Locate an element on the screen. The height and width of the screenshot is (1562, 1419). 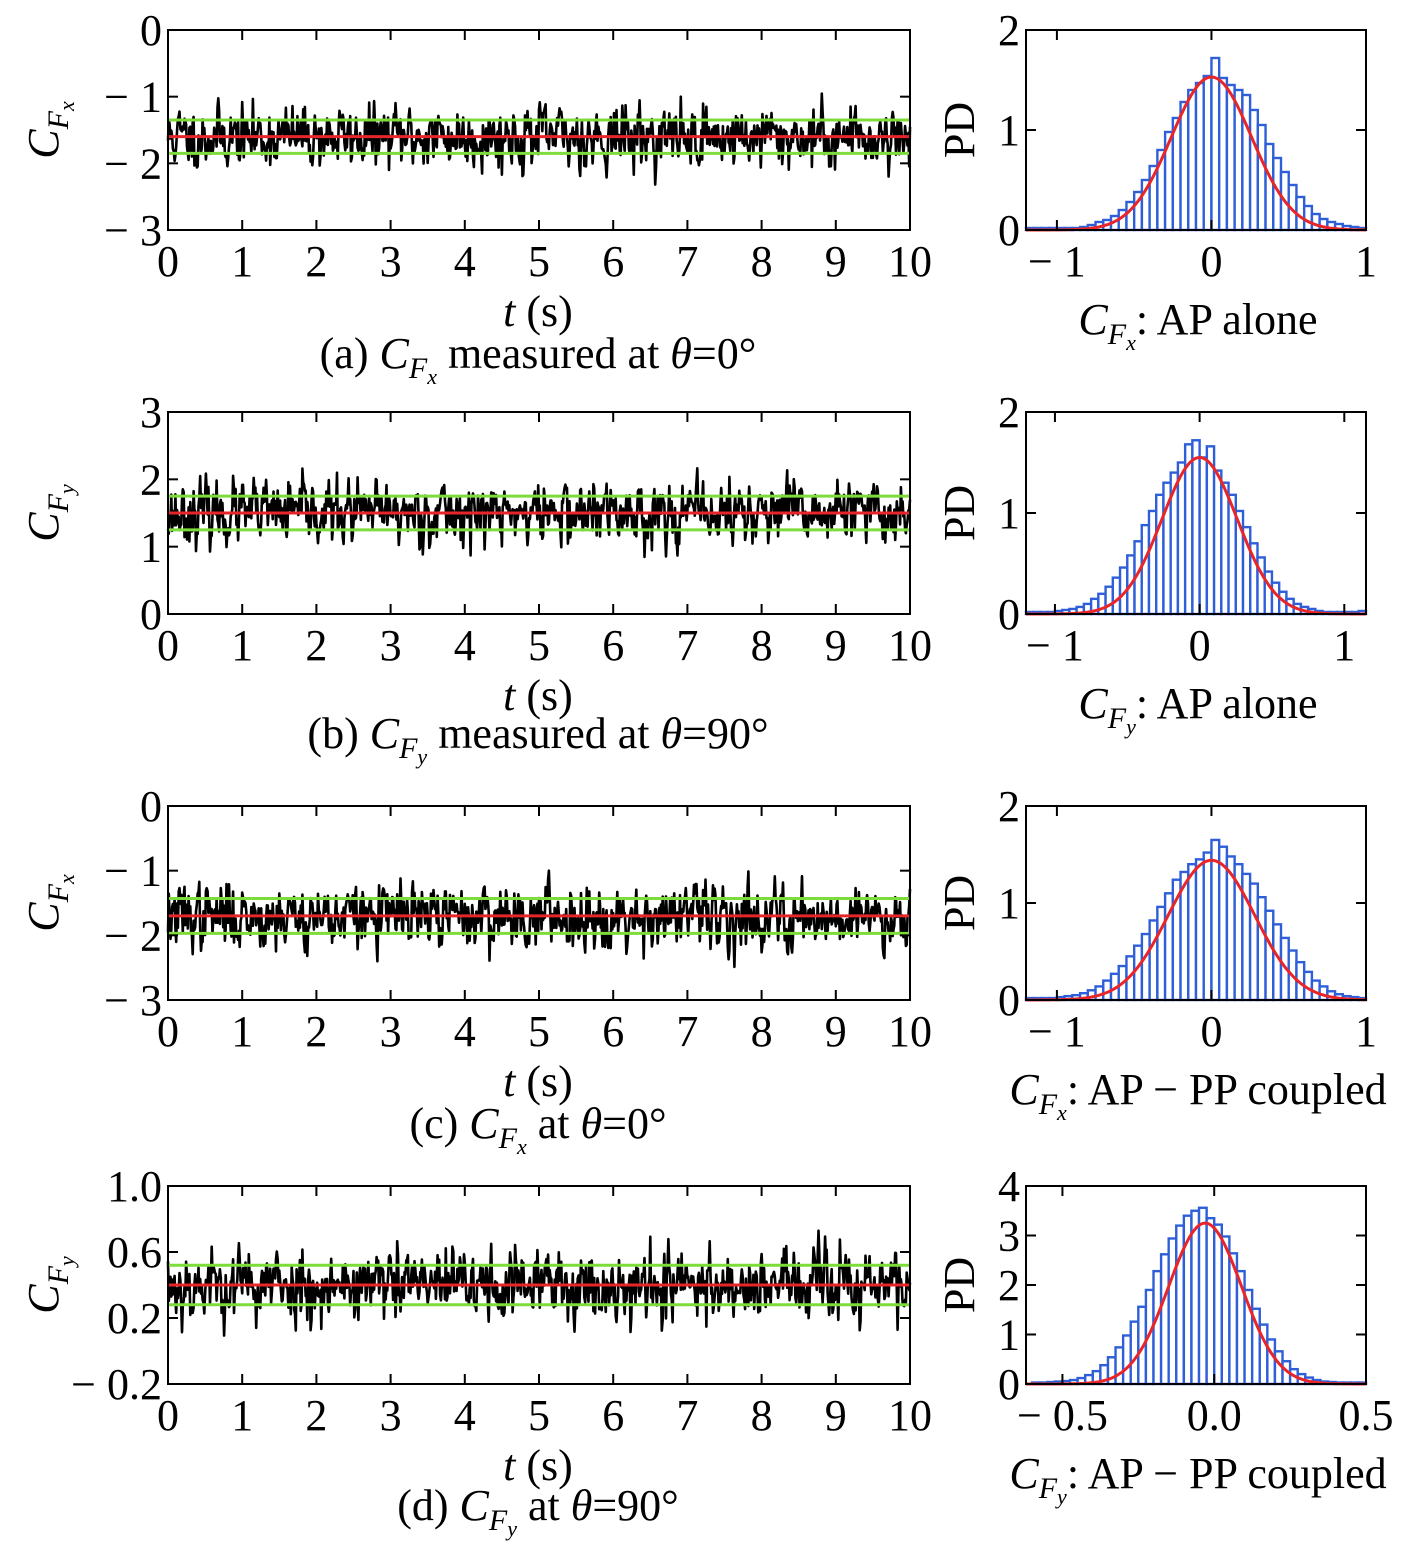
panel-caption-0: (a) CFx measured at θ=0° is located at coordinates (538, 359).